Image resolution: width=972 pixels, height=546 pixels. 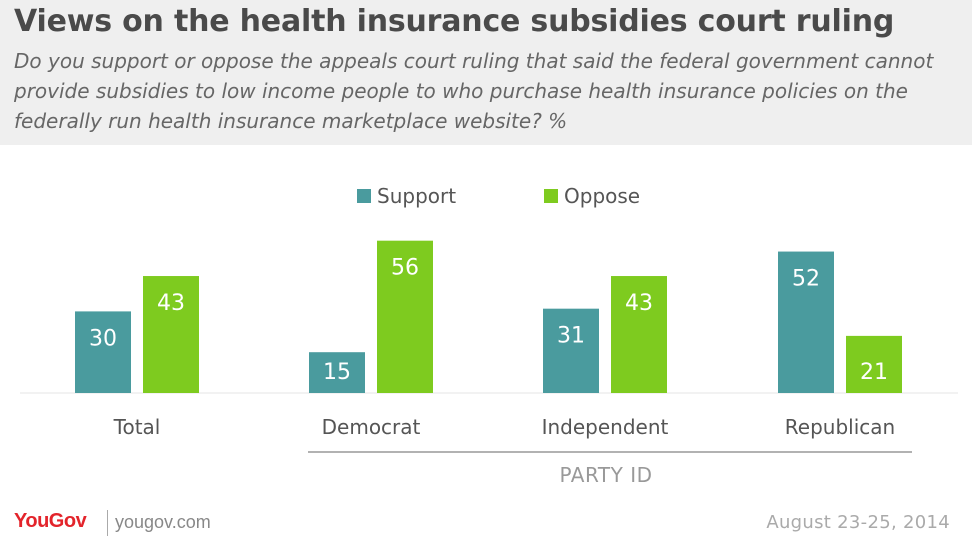 I want to click on bar-support-democrat, so click(x=337, y=372).